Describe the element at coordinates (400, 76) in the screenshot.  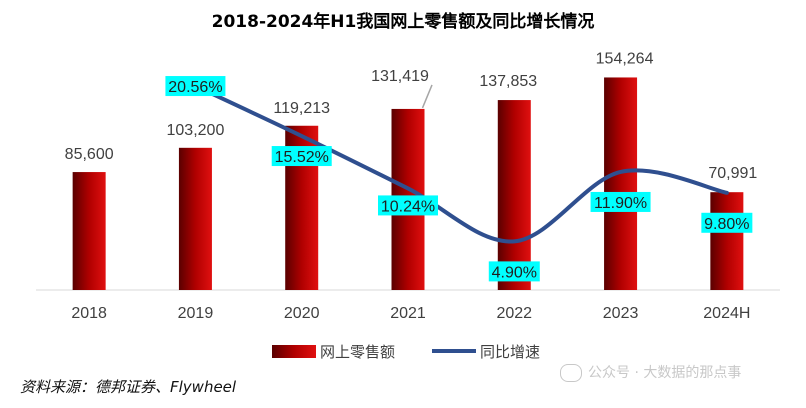
I see `bar-value-label-2021: 131,419` at that location.